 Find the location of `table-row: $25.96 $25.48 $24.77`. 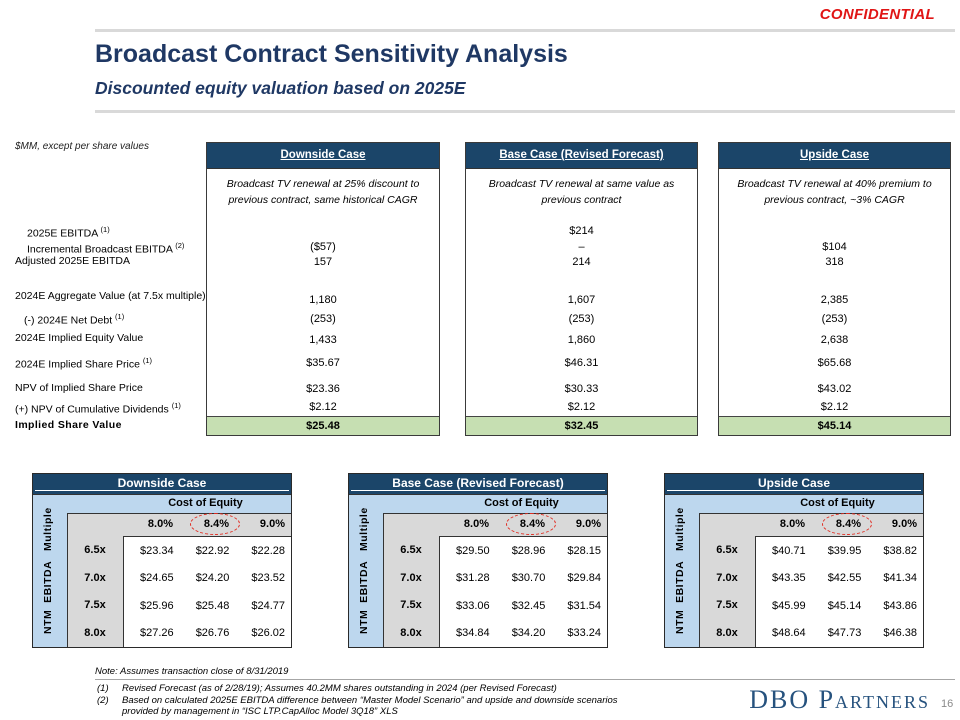

table-row: $25.96 $25.48 $24.77 is located at coordinates (207, 606).